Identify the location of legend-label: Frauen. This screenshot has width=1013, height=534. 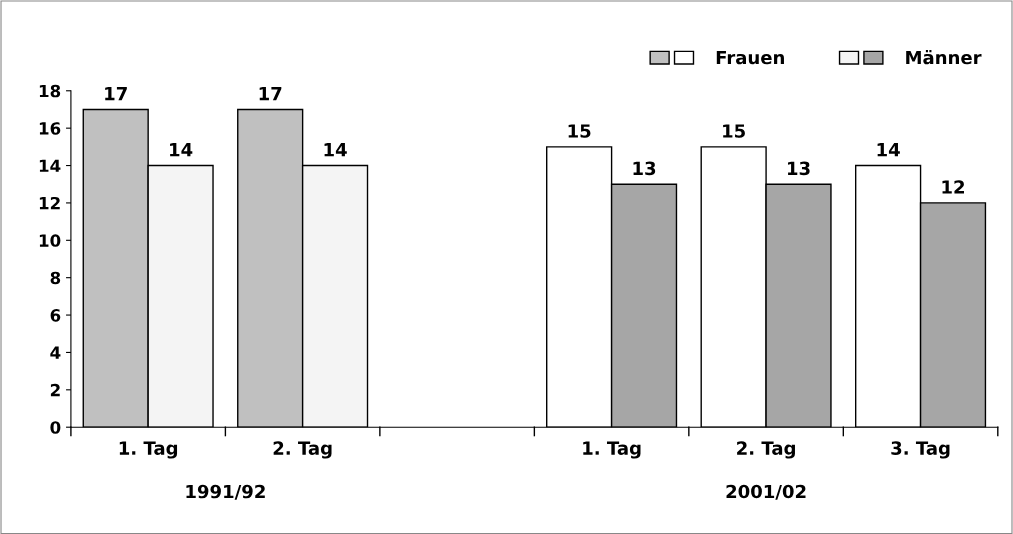
(750, 57).